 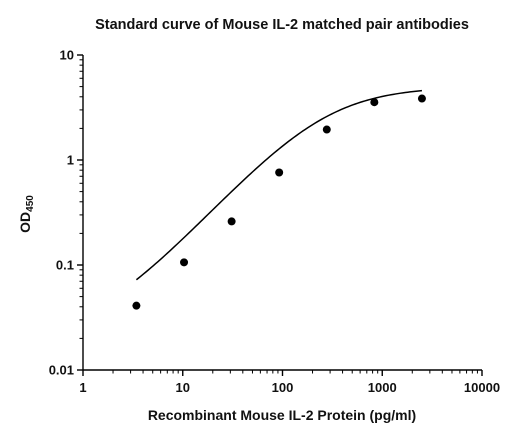 I want to click on y-axis-label-main: OD, so click(x=25, y=222).